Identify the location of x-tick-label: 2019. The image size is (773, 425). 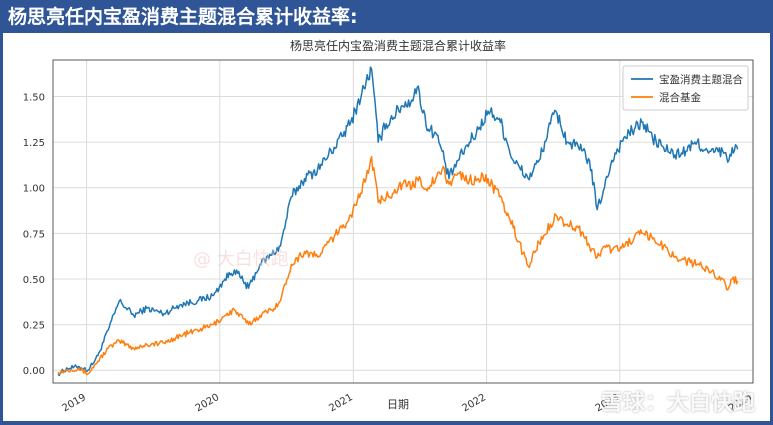
(75, 403).